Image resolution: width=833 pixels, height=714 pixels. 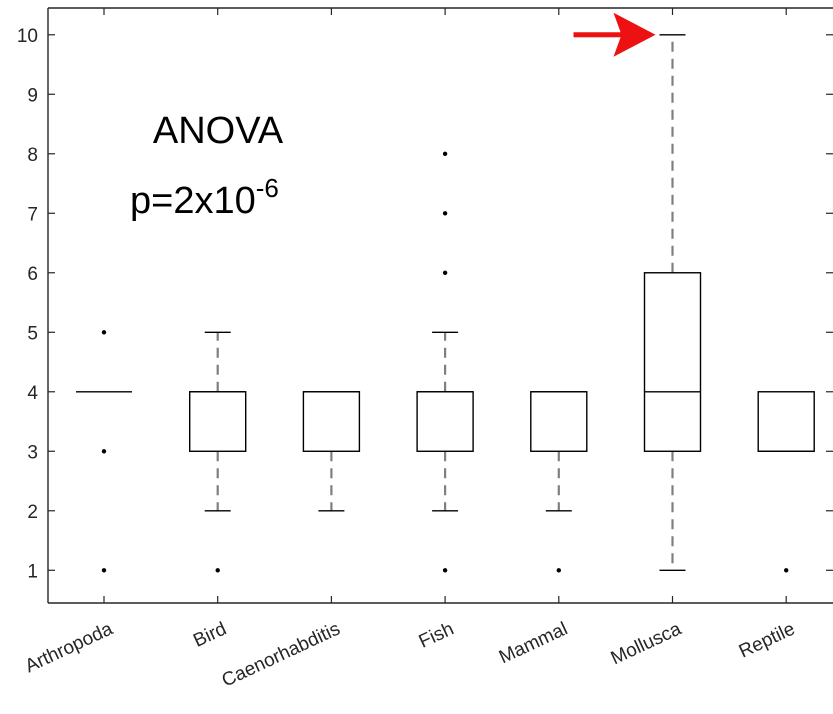 I want to click on anova-annotation: ANOVA p=2x10-6, so click(x=207, y=166).